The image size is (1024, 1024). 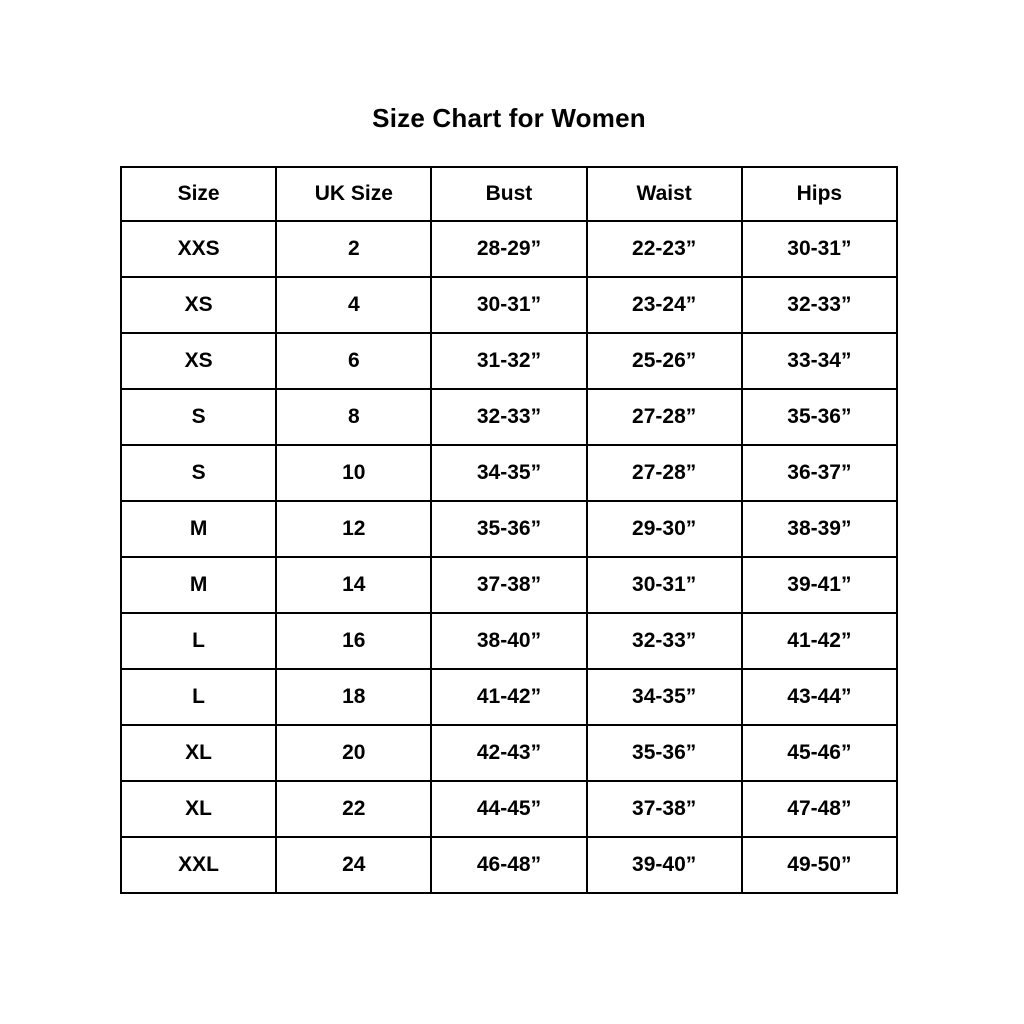 I want to click on table-cell: 43-44”, so click(x=819, y=697).